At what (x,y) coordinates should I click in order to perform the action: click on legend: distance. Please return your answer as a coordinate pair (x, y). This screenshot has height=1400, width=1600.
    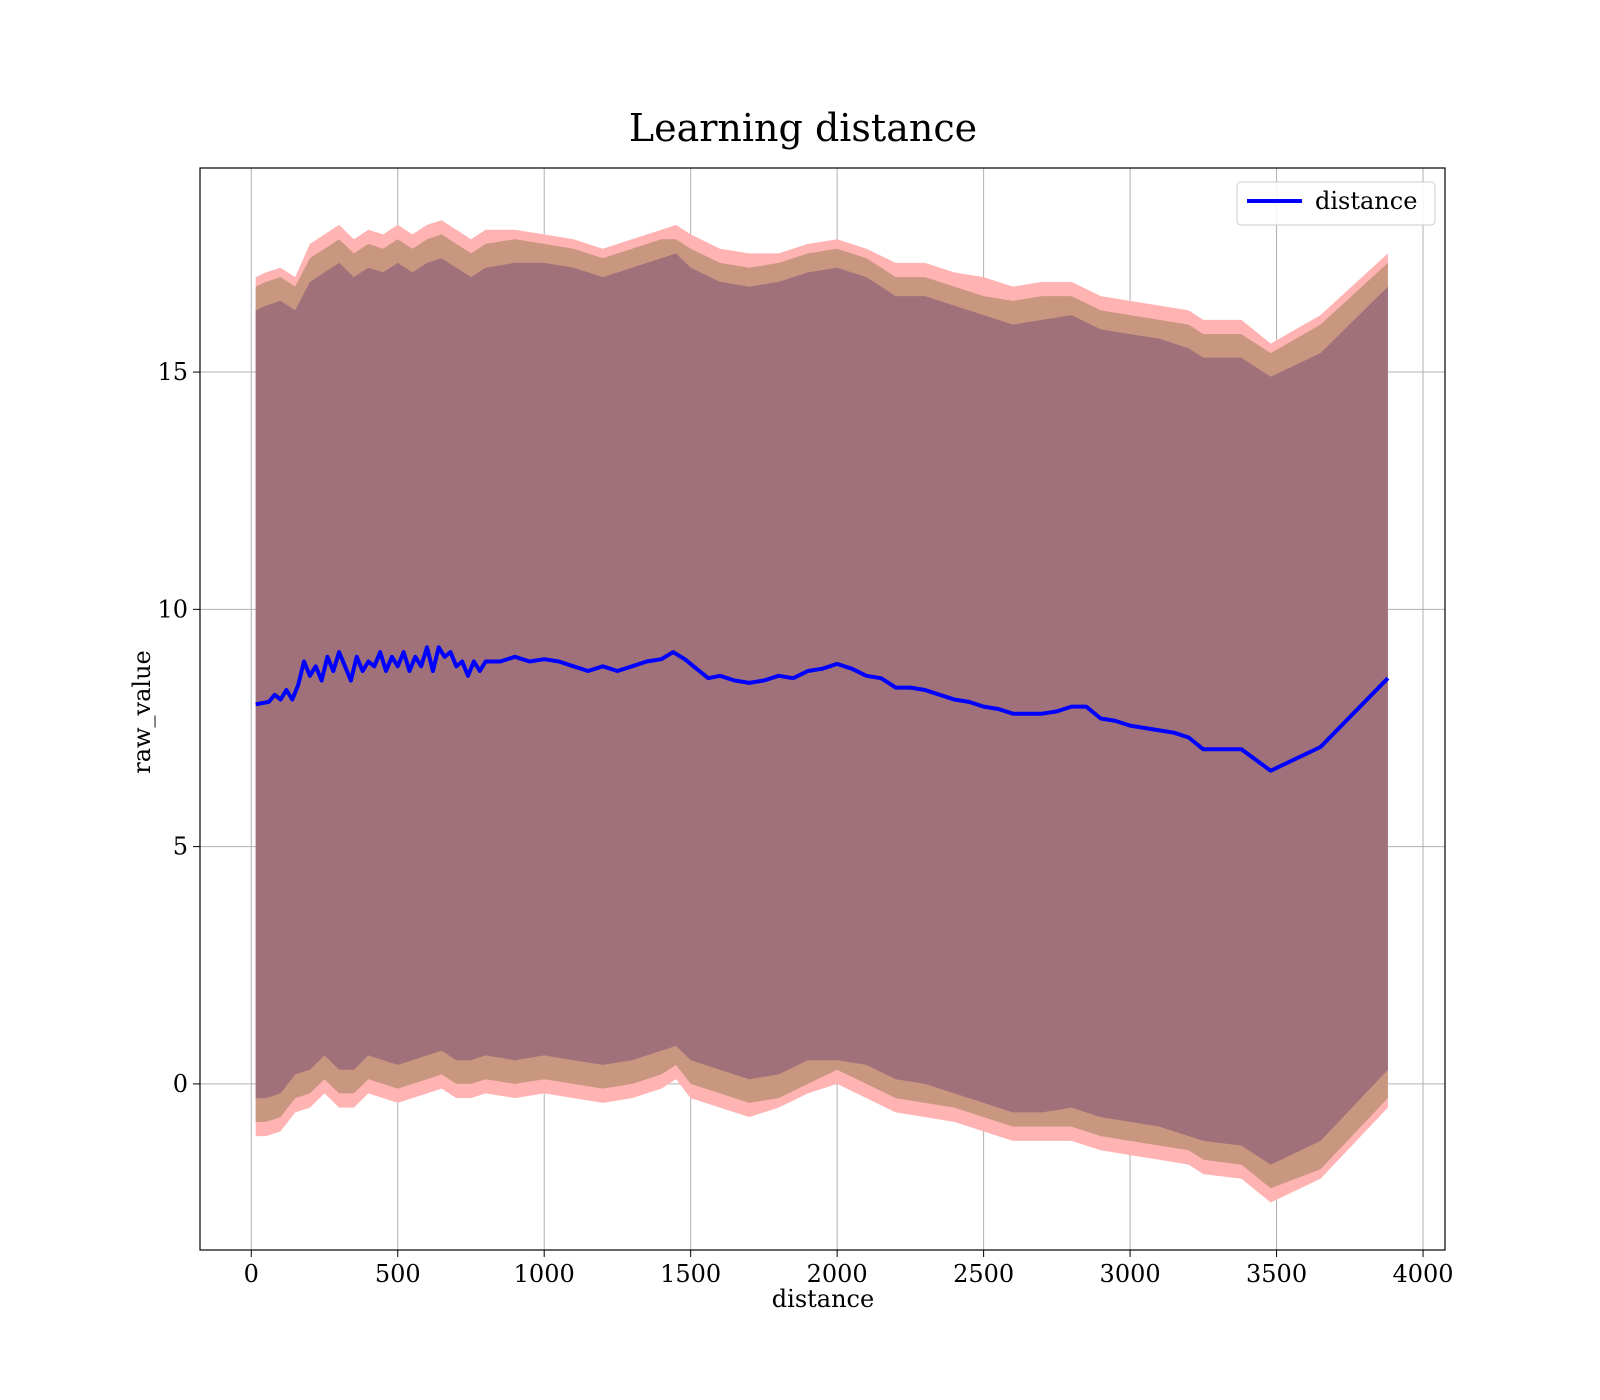
    Looking at the image, I should click on (1336, 203).